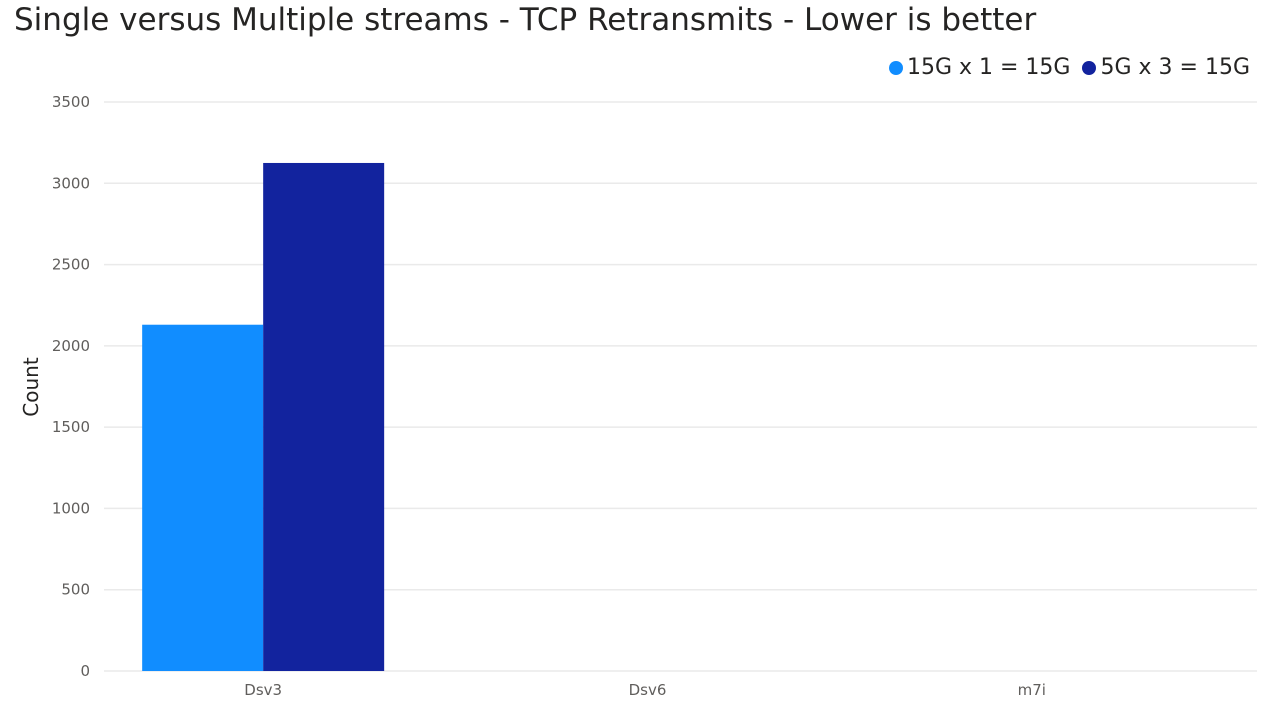  I want to click on y-tick-label: 3000, so click(71, 183).